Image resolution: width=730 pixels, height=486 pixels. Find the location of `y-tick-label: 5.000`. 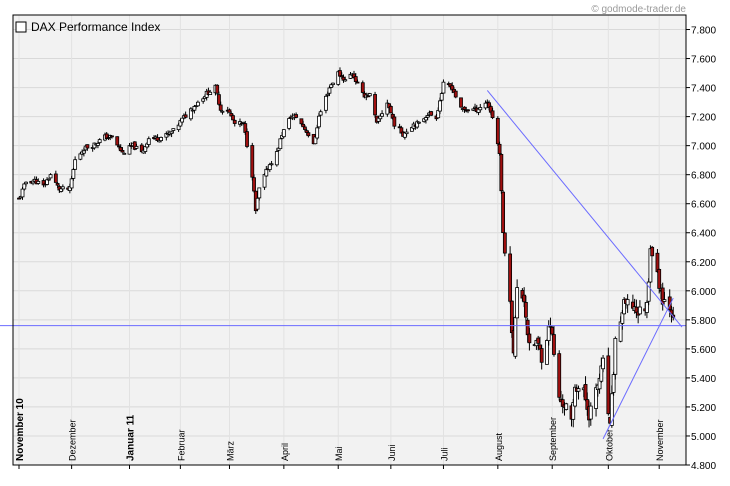

y-tick-label: 5.000 is located at coordinates (703, 437).